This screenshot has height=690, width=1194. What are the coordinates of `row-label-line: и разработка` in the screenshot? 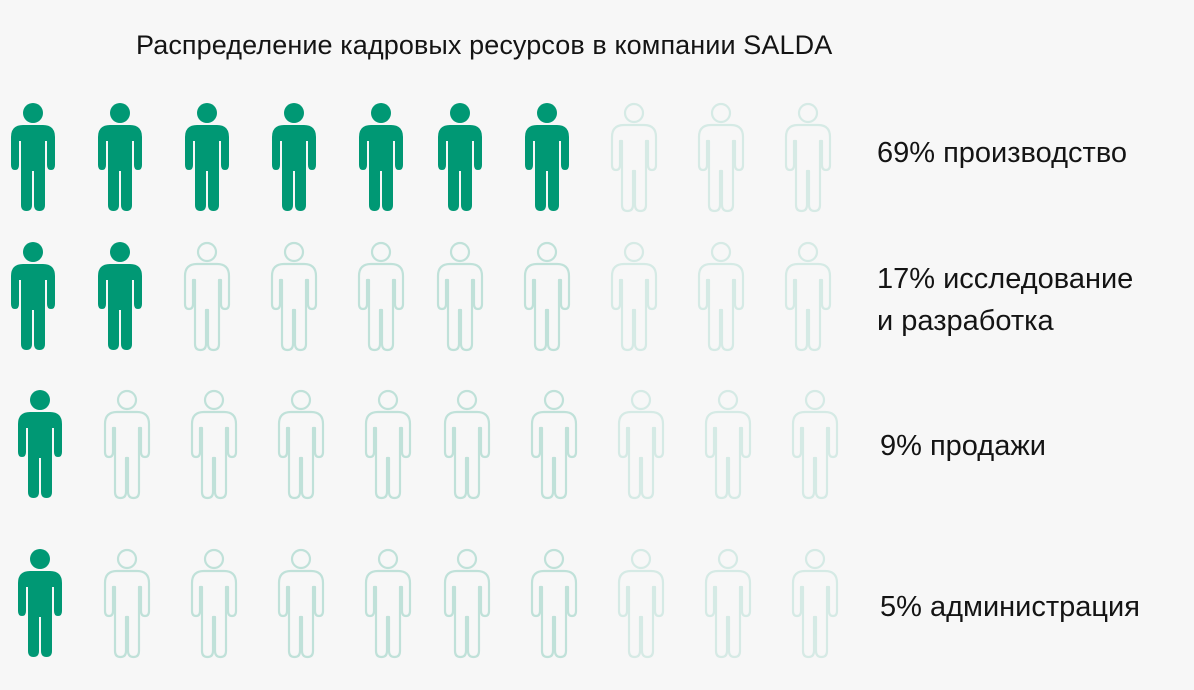 It's located at (965, 321).